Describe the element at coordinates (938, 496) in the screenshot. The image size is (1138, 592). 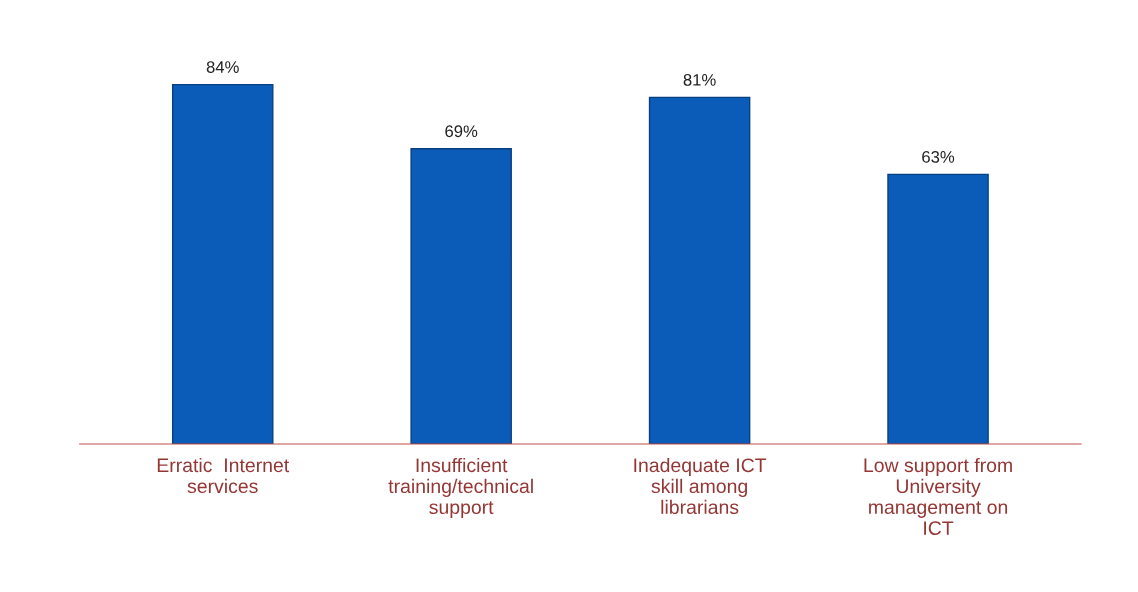
I see `x-tick-label: Low support from University management on ICT` at that location.